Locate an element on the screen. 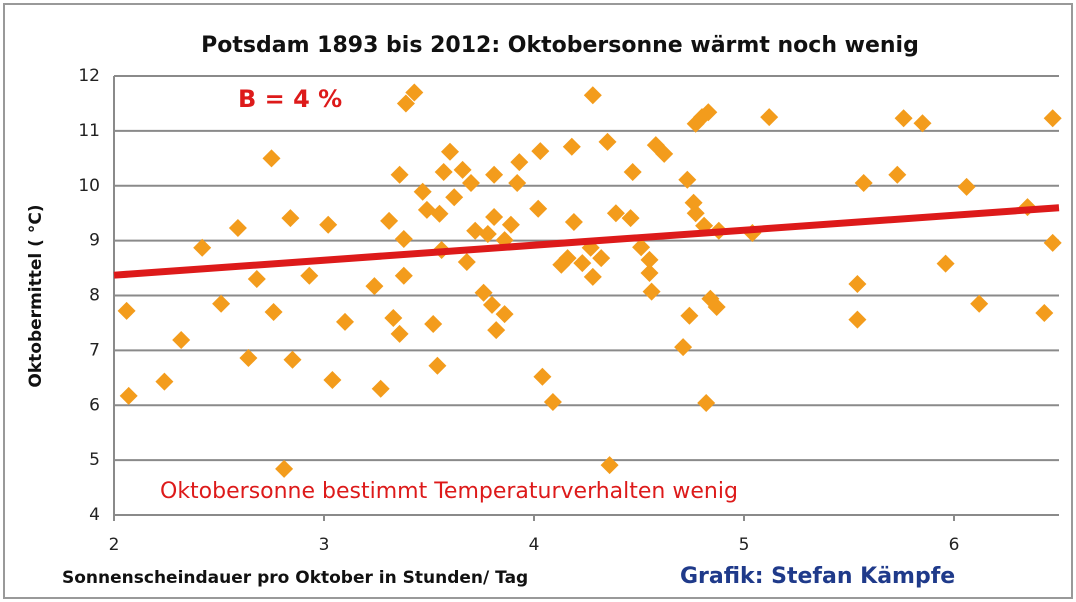 The image size is (1076, 602). y-axis-label: Oktobermittel ( °C) is located at coordinates (36, 295).